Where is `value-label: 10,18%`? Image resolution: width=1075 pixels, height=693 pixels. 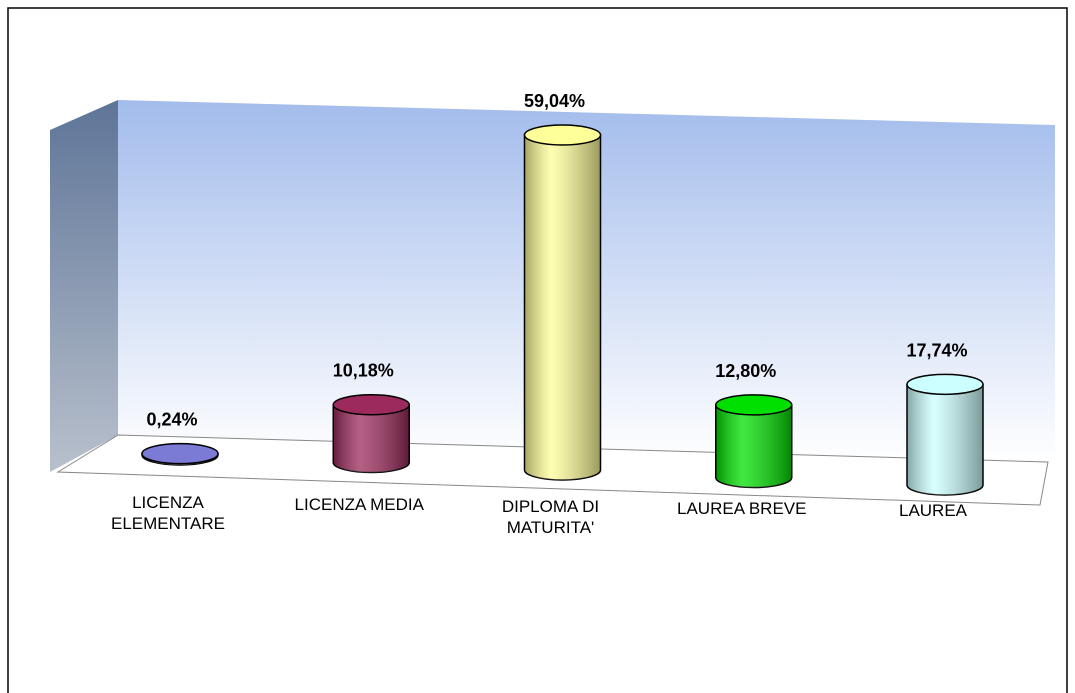 value-label: 10,18% is located at coordinates (363, 371).